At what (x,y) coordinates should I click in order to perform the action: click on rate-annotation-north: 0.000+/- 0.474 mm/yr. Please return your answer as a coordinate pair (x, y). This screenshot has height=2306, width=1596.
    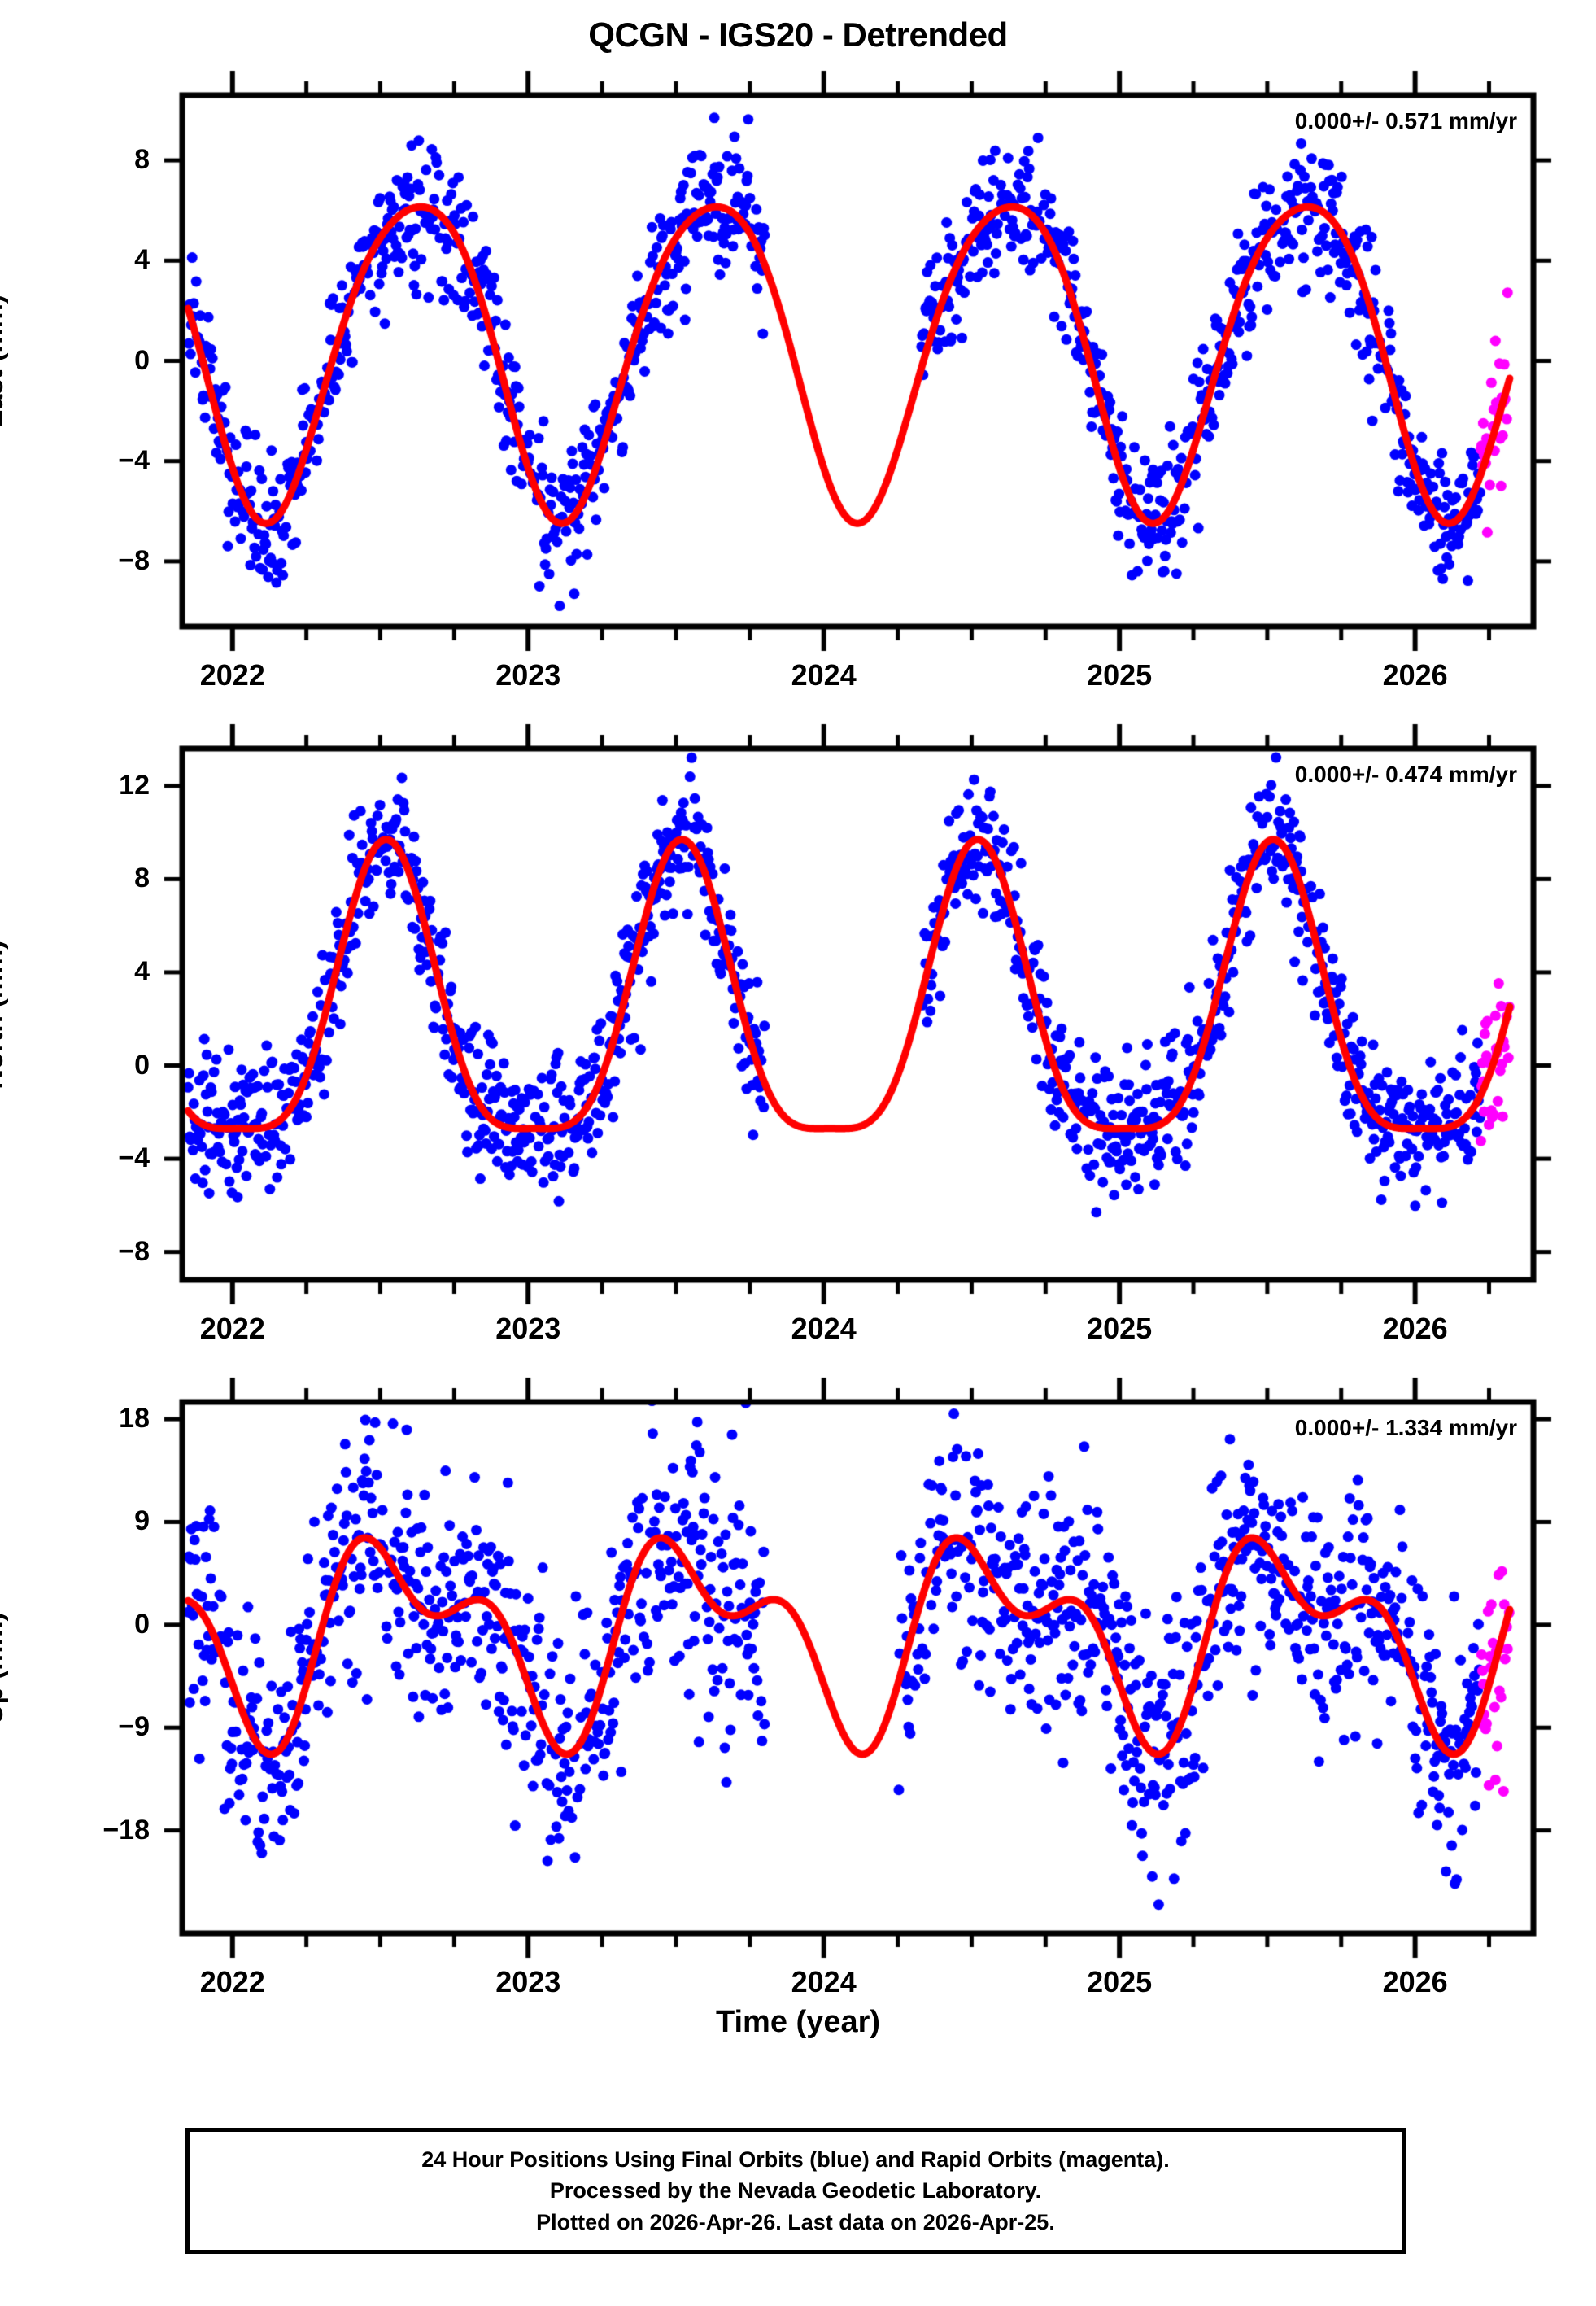
    Looking at the image, I should click on (1405, 774).